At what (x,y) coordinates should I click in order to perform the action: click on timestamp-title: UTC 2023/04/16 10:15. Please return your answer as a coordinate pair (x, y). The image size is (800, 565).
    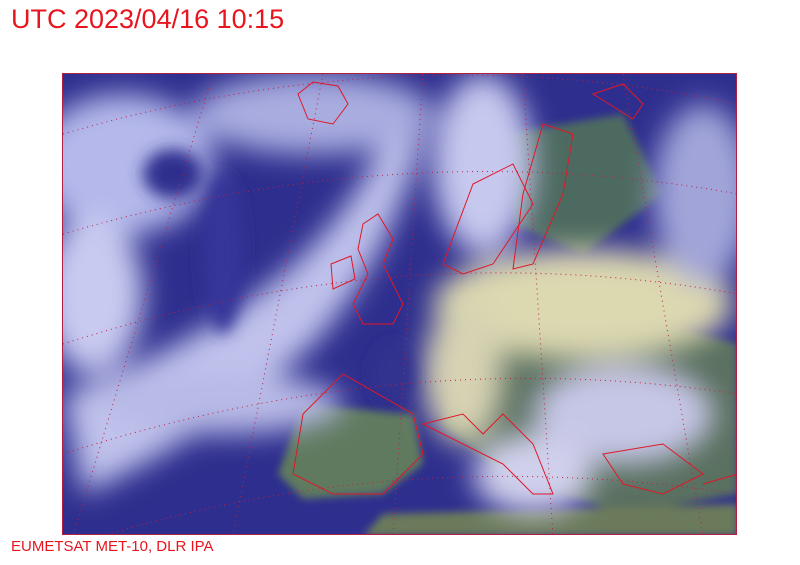
    Looking at the image, I should click on (148, 19).